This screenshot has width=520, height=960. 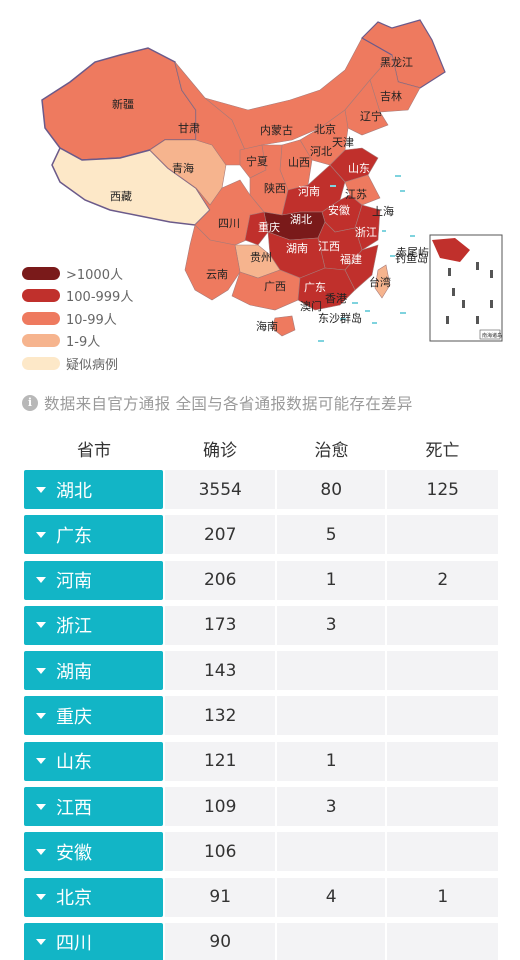 I want to click on province-expand-button: 安徽, so click(x=94, y=852).